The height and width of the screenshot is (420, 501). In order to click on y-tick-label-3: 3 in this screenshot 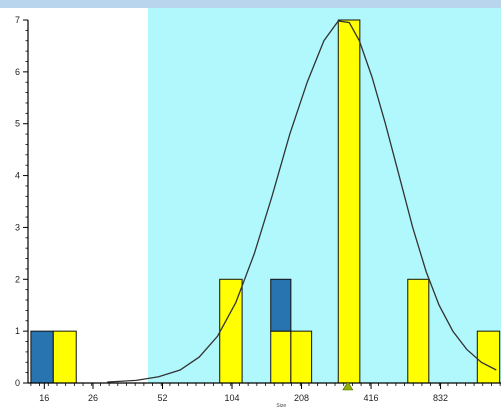, I will do `click(17, 227)`.